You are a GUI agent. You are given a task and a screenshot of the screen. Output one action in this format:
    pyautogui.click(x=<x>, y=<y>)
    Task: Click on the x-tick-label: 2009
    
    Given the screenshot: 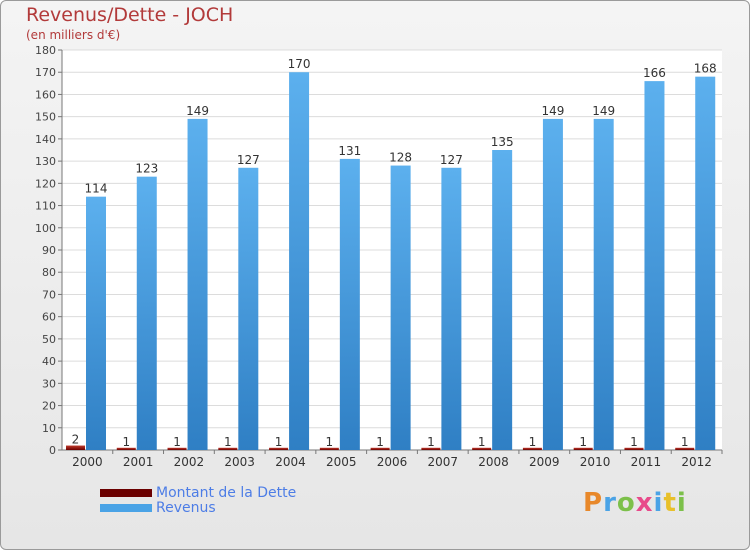 What is the action you would take?
    pyautogui.click(x=544, y=462)
    